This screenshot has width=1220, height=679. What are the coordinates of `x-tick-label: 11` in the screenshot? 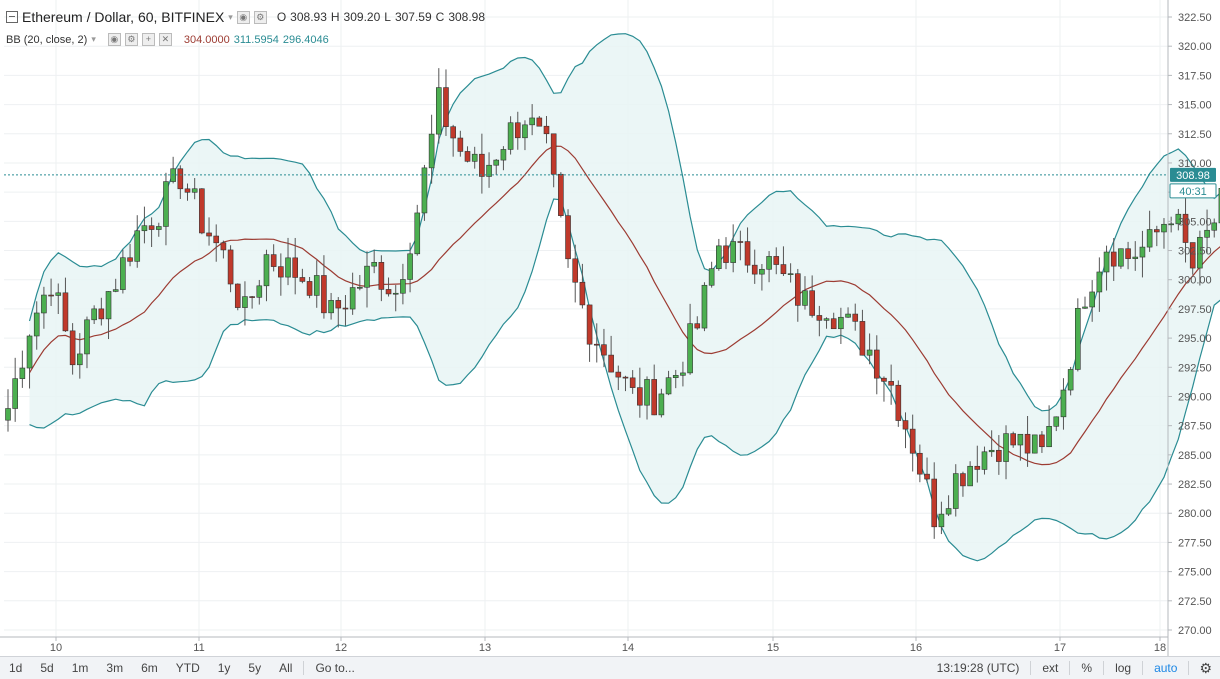 It's located at (198, 648).